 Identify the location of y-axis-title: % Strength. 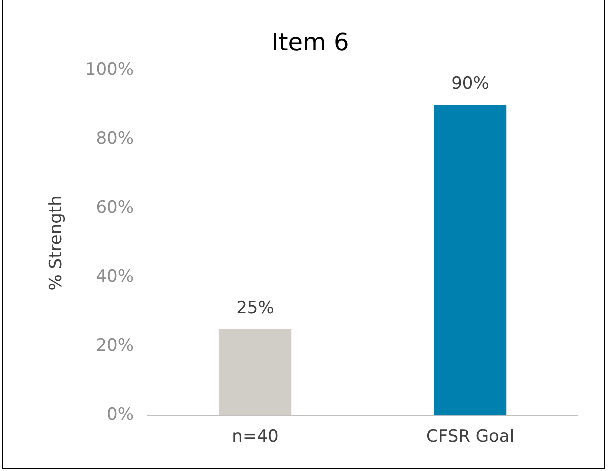
(56, 243).